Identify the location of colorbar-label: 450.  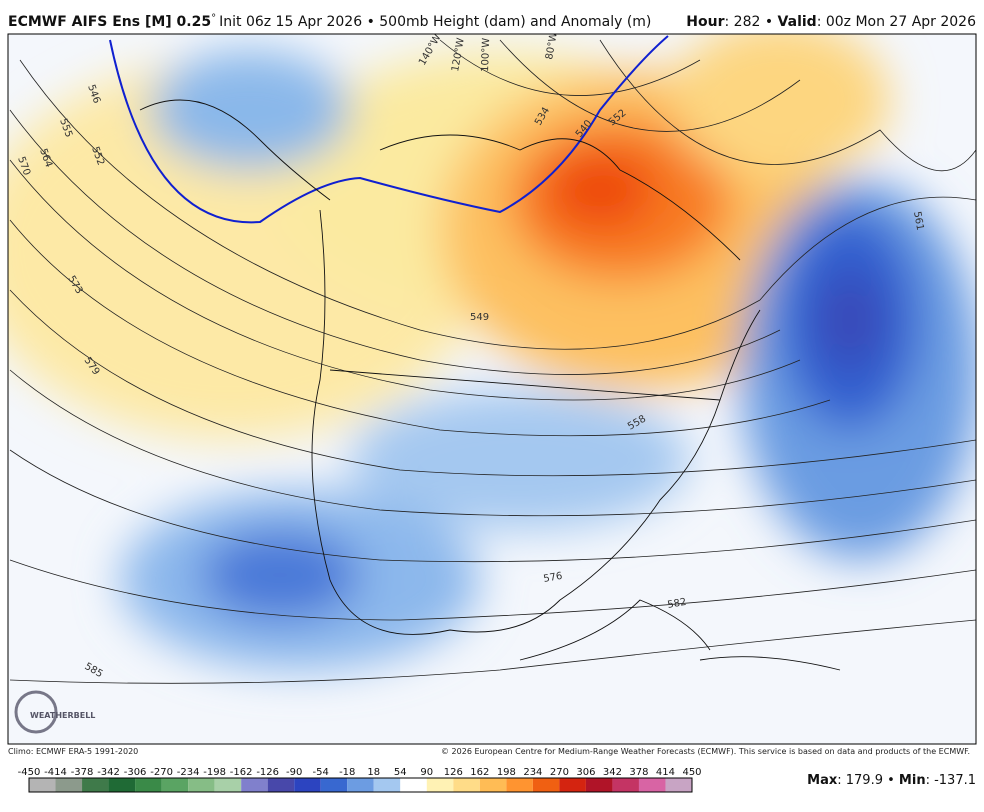
(691, 772).